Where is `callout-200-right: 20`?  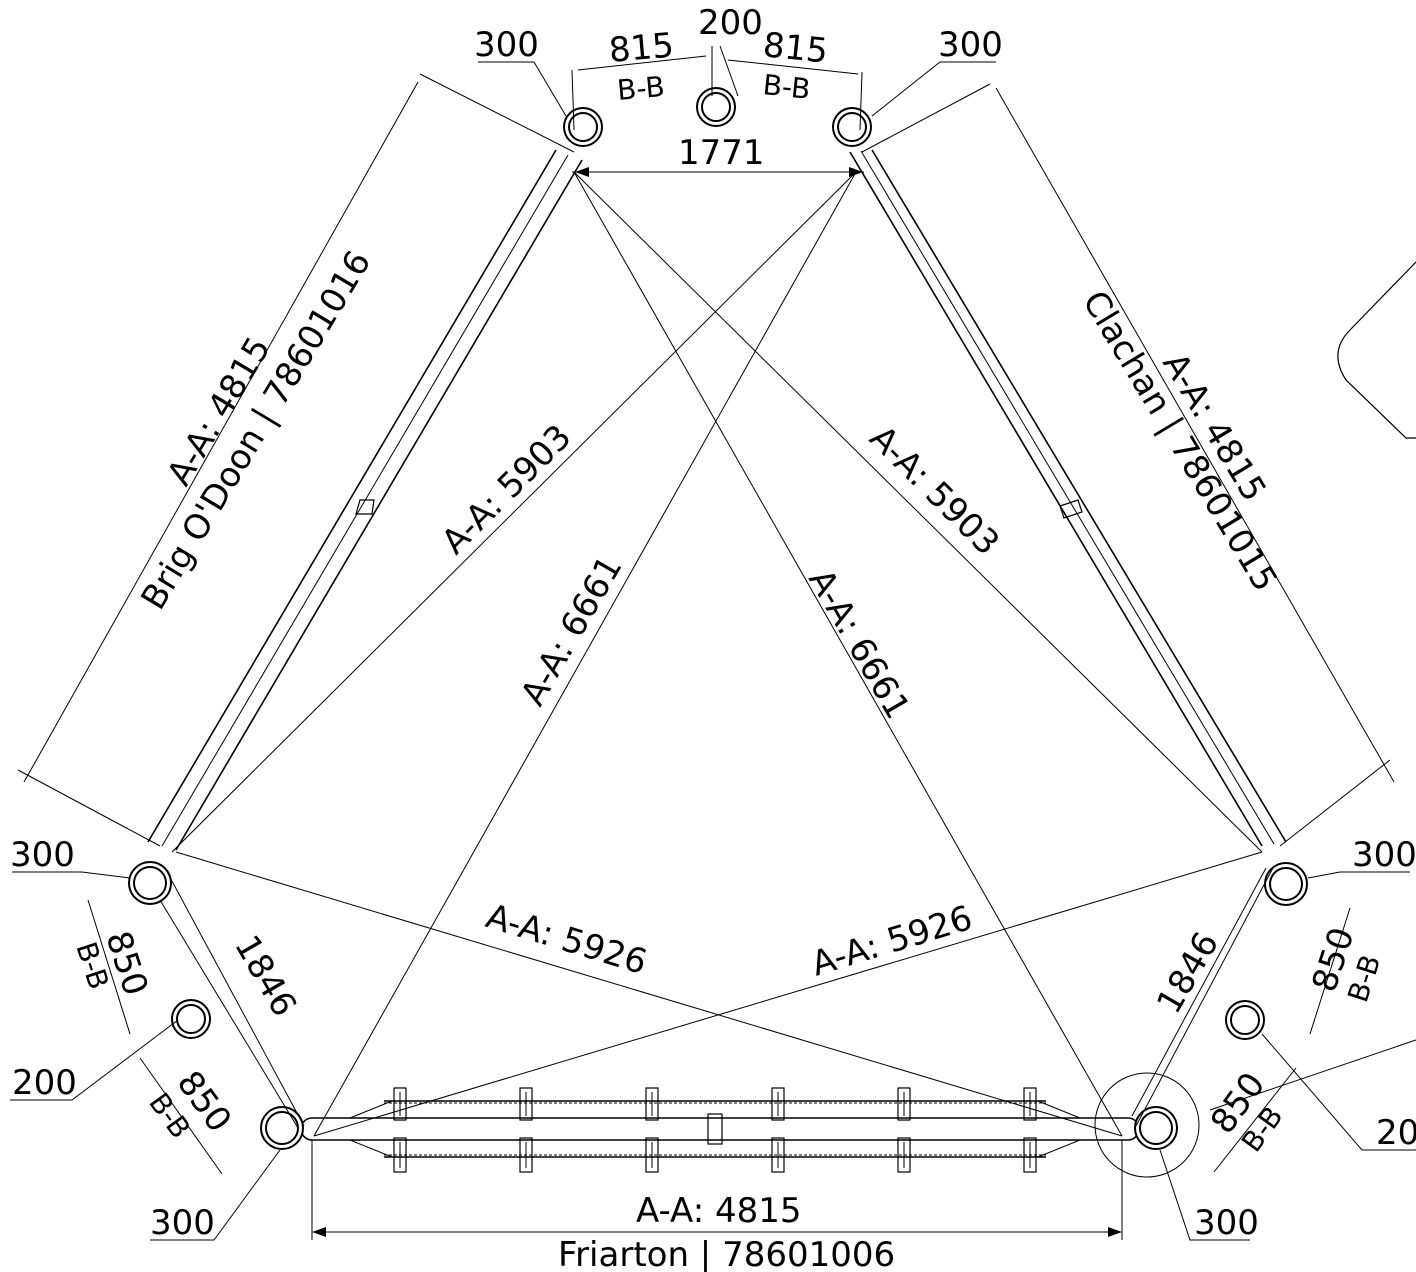
callout-200-right: 20 is located at coordinates (1396, 1133).